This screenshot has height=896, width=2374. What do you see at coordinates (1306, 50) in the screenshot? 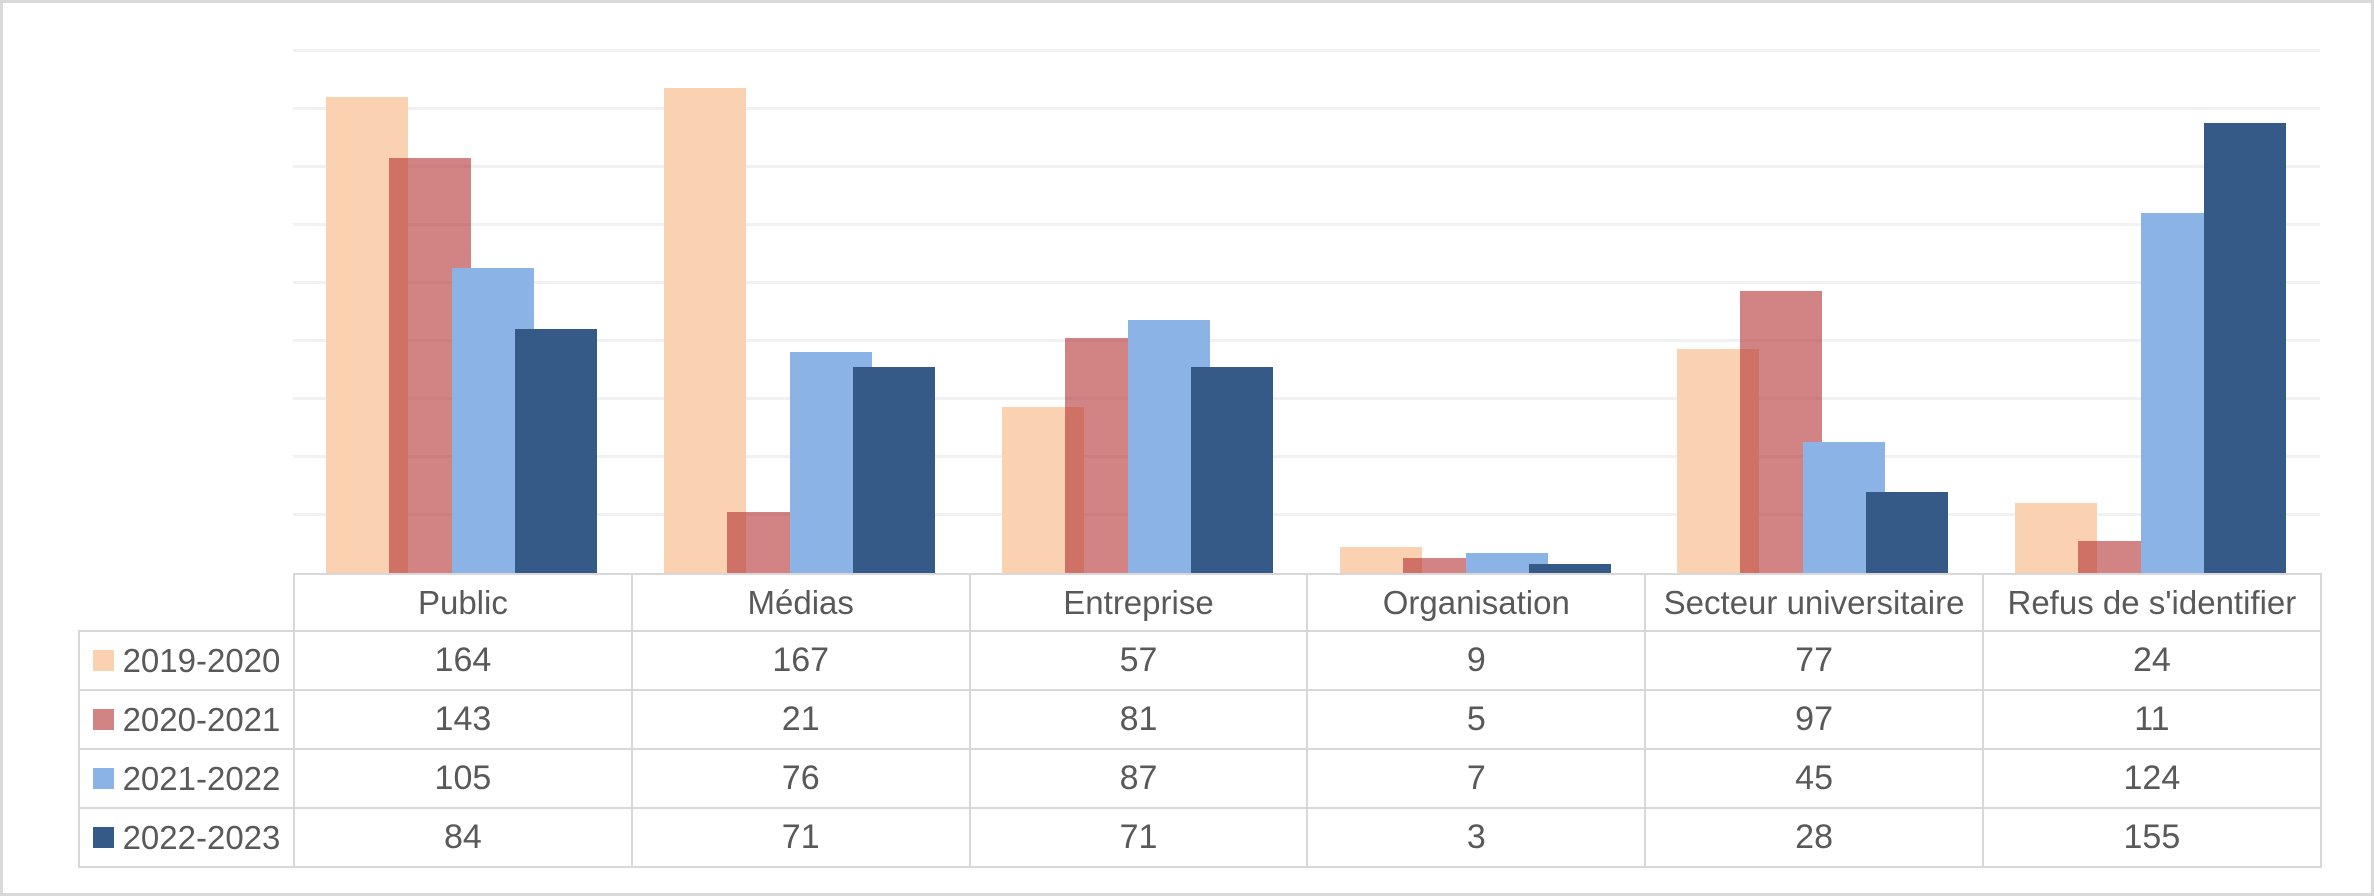
I see `gridline-y180` at bounding box center [1306, 50].